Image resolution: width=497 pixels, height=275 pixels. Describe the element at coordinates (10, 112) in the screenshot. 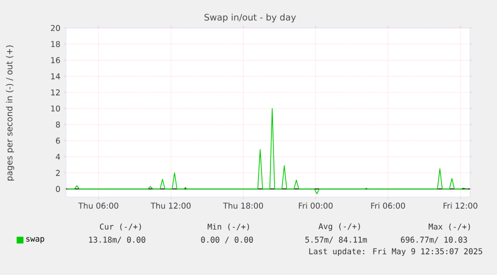

I see `y-axis-title: pages per second in (-) / out (+)` at that location.